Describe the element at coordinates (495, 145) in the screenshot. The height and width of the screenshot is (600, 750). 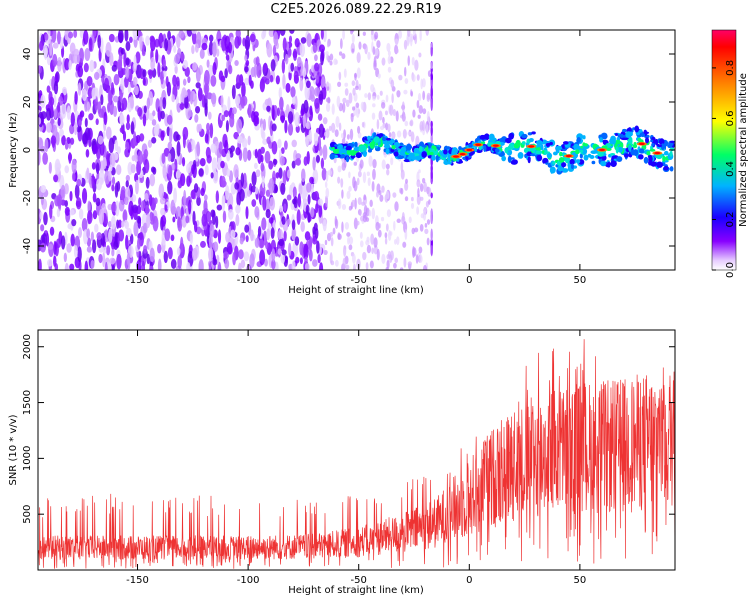
I see `signal-peak` at that location.